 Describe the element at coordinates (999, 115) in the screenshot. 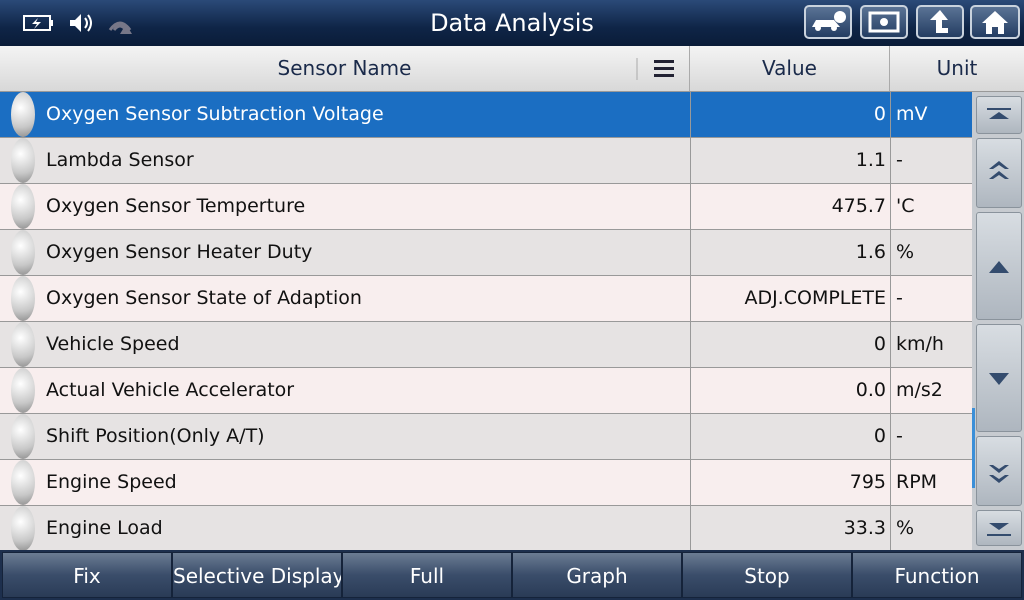

I see `scroll-top` at that location.